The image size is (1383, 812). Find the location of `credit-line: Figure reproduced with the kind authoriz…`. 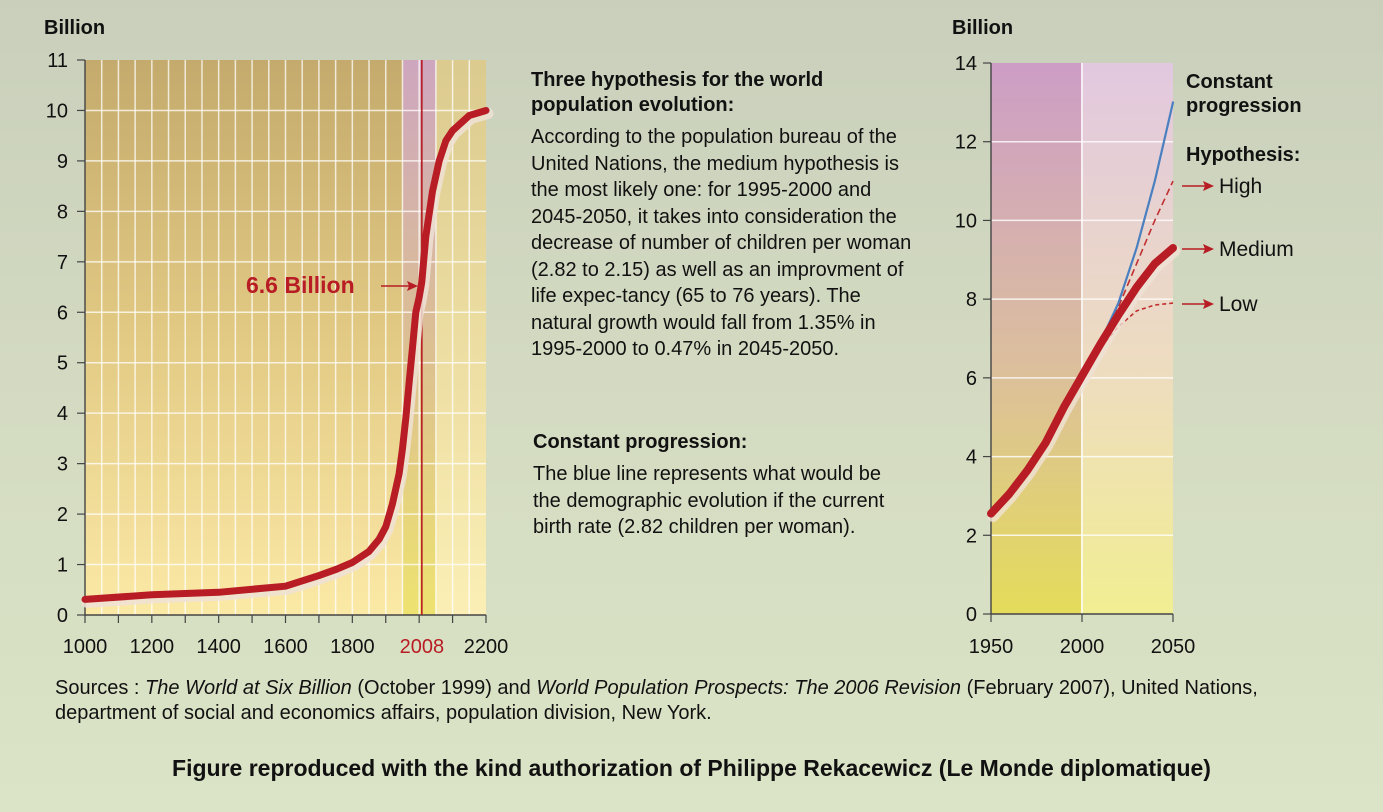

credit-line: Figure reproduced with the kind authoriz… is located at coordinates (691, 768).